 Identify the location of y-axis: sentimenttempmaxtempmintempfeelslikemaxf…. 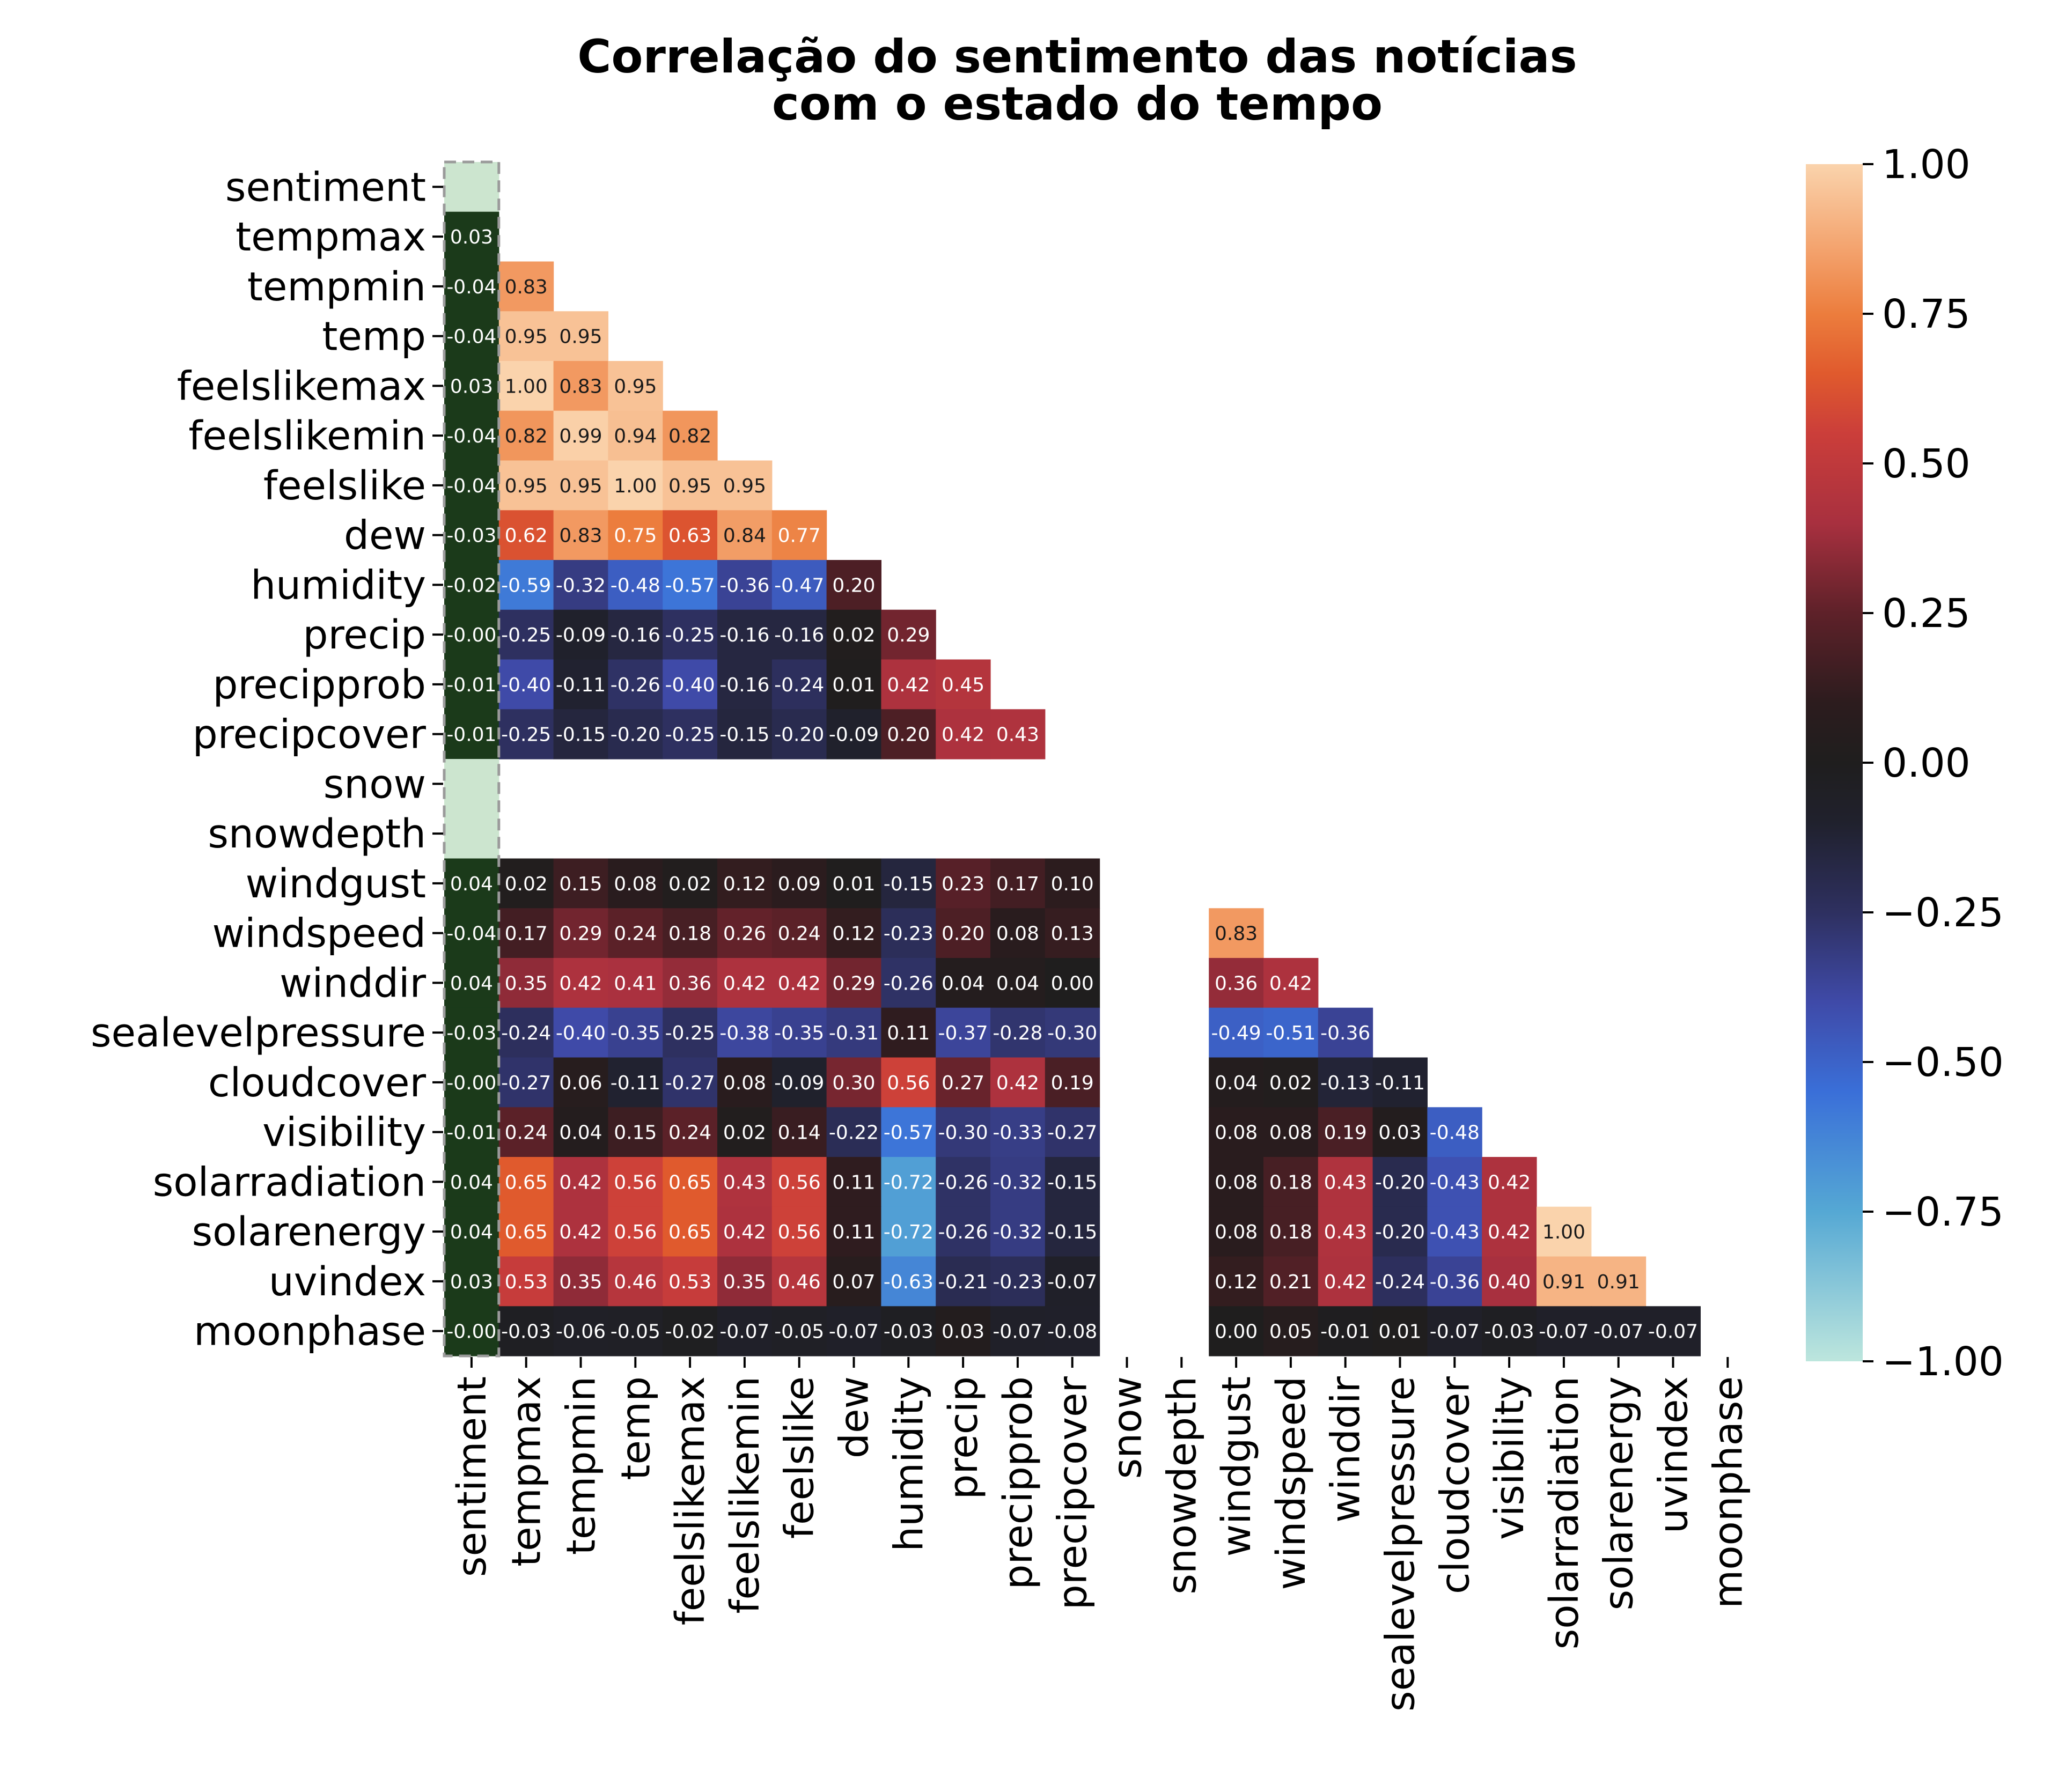
(267, 759).